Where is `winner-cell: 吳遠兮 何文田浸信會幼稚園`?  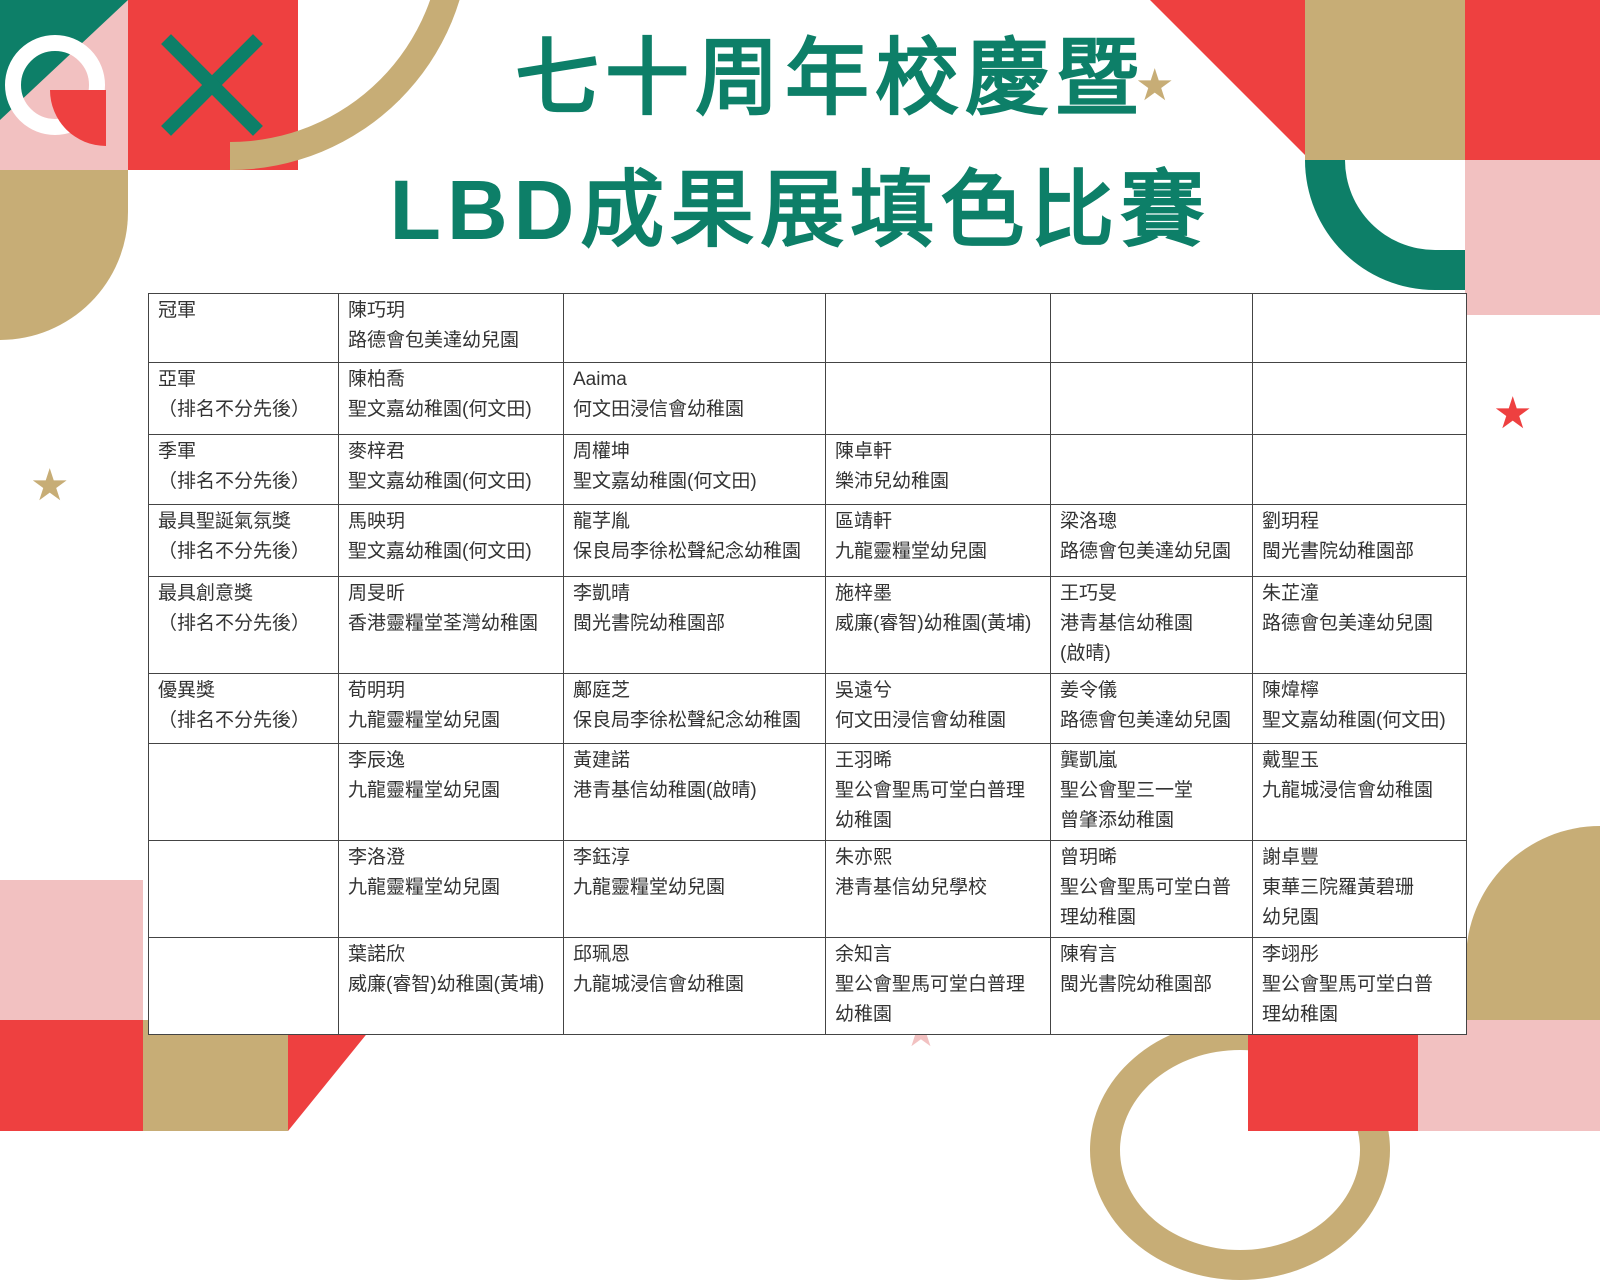 winner-cell: 吳遠兮 何文田浸信會幼稚園 is located at coordinates (938, 708).